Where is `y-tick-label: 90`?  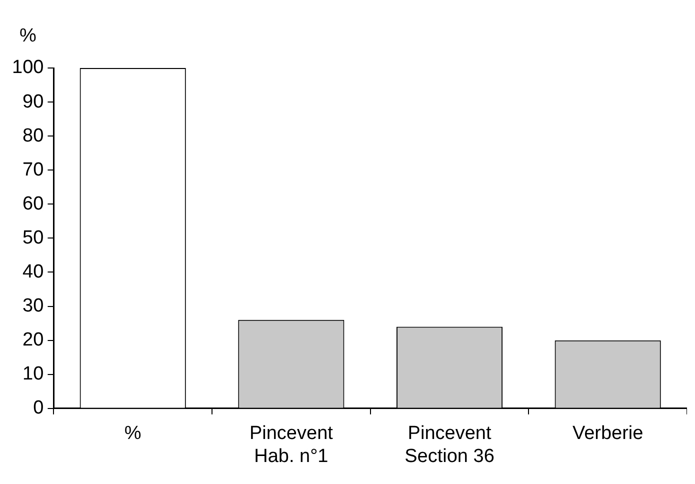 y-tick-label: 90 is located at coordinates (33, 101).